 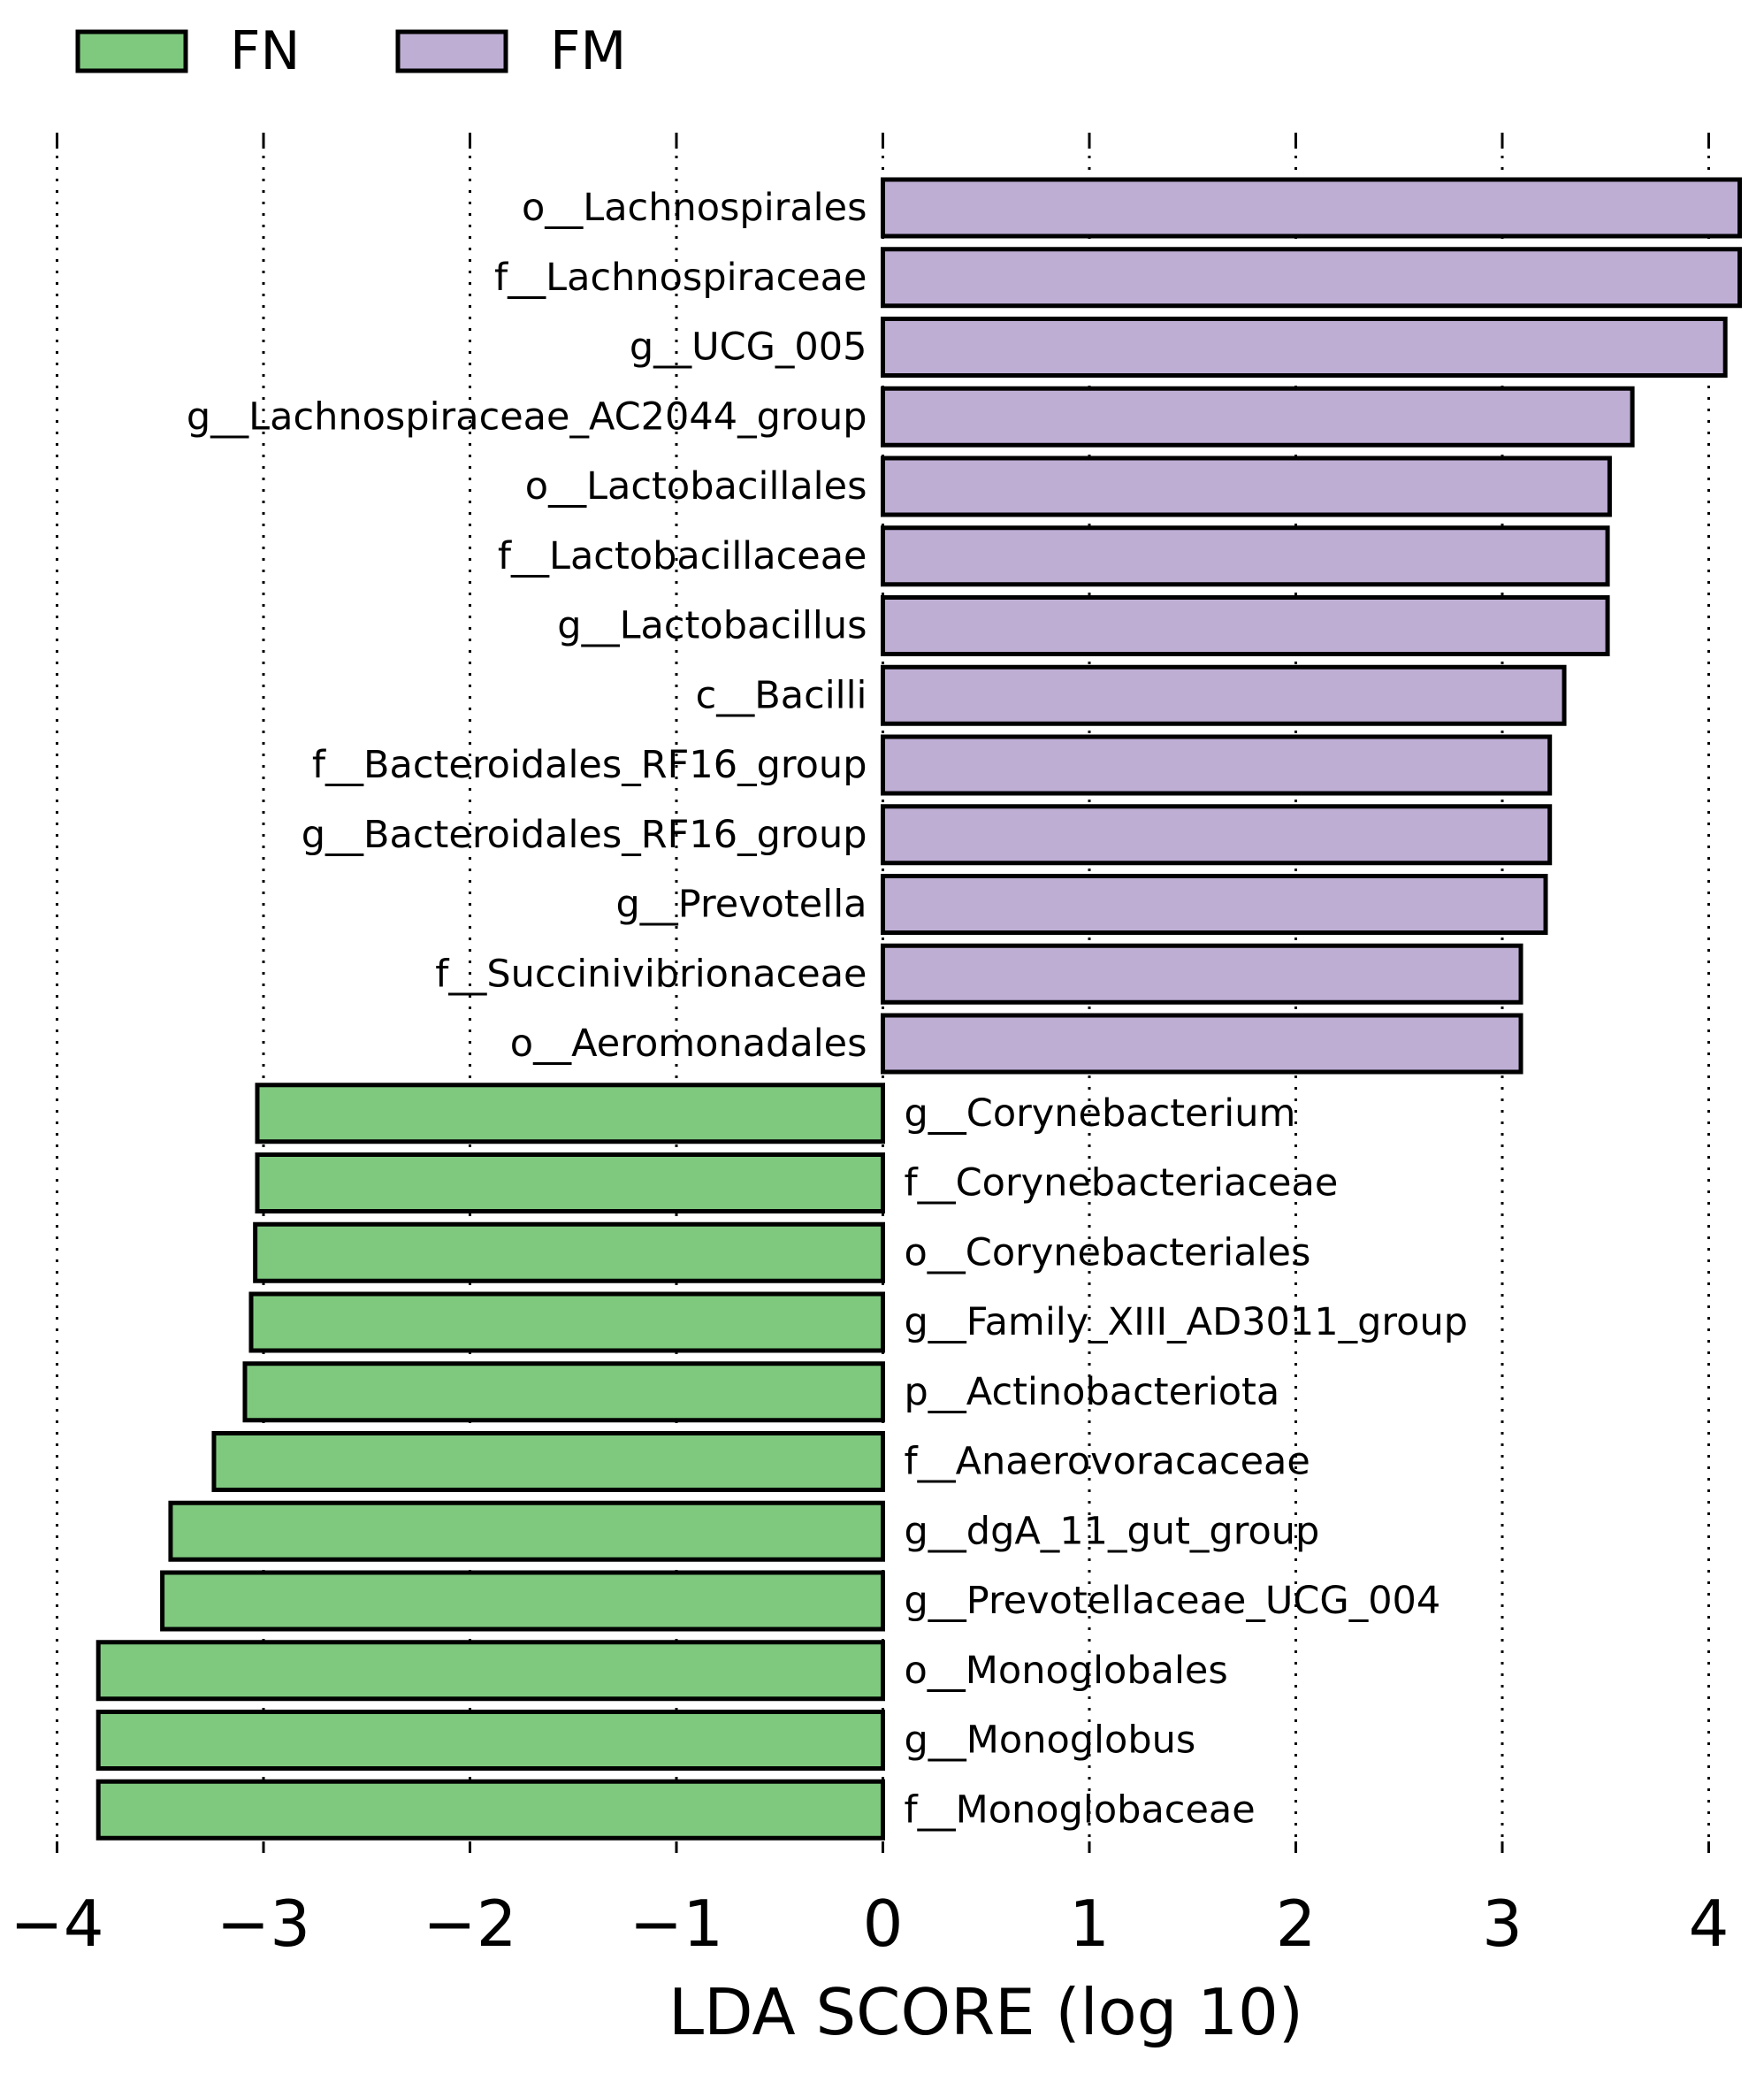 What do you see at coordinates (1089, 1924) in the screenshot?
I see `x-tick-label: 1` at bounding box center [1089, 1924].